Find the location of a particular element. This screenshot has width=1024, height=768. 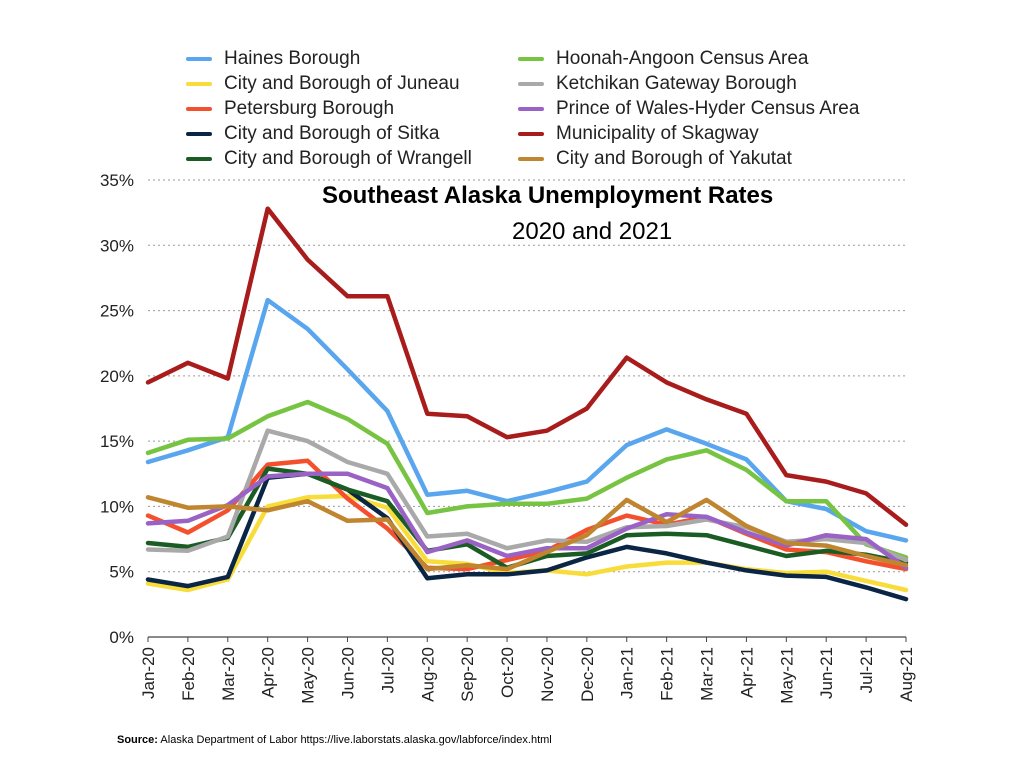

legend-label: Prince of Wales-Hyder Census Area is located at coordinates (708, 108).